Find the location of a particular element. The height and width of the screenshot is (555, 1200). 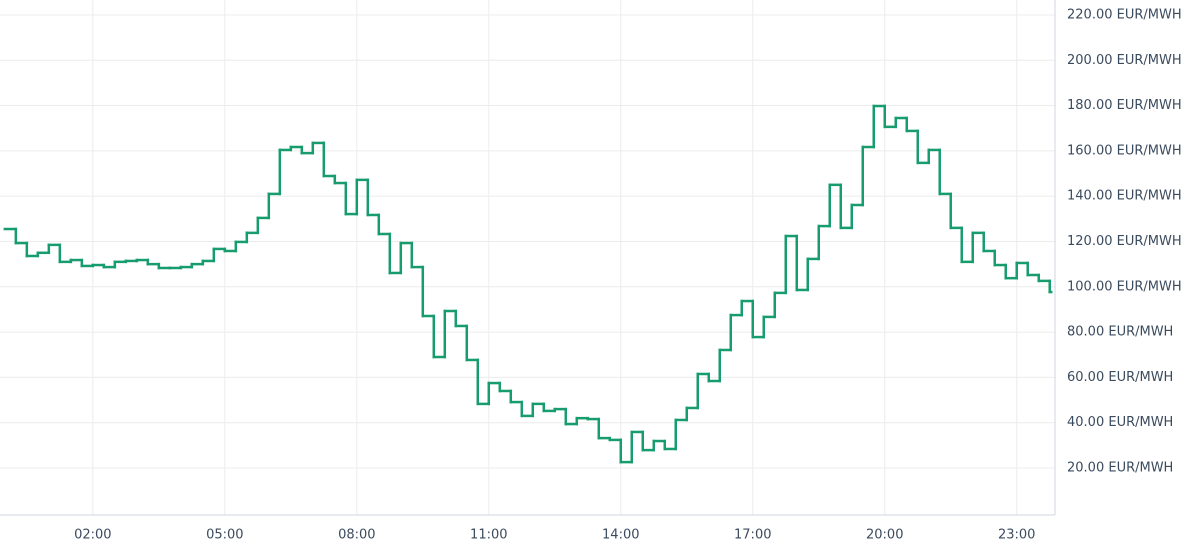

x-tick-label: 20:00 is located at coordinates (884, 535).